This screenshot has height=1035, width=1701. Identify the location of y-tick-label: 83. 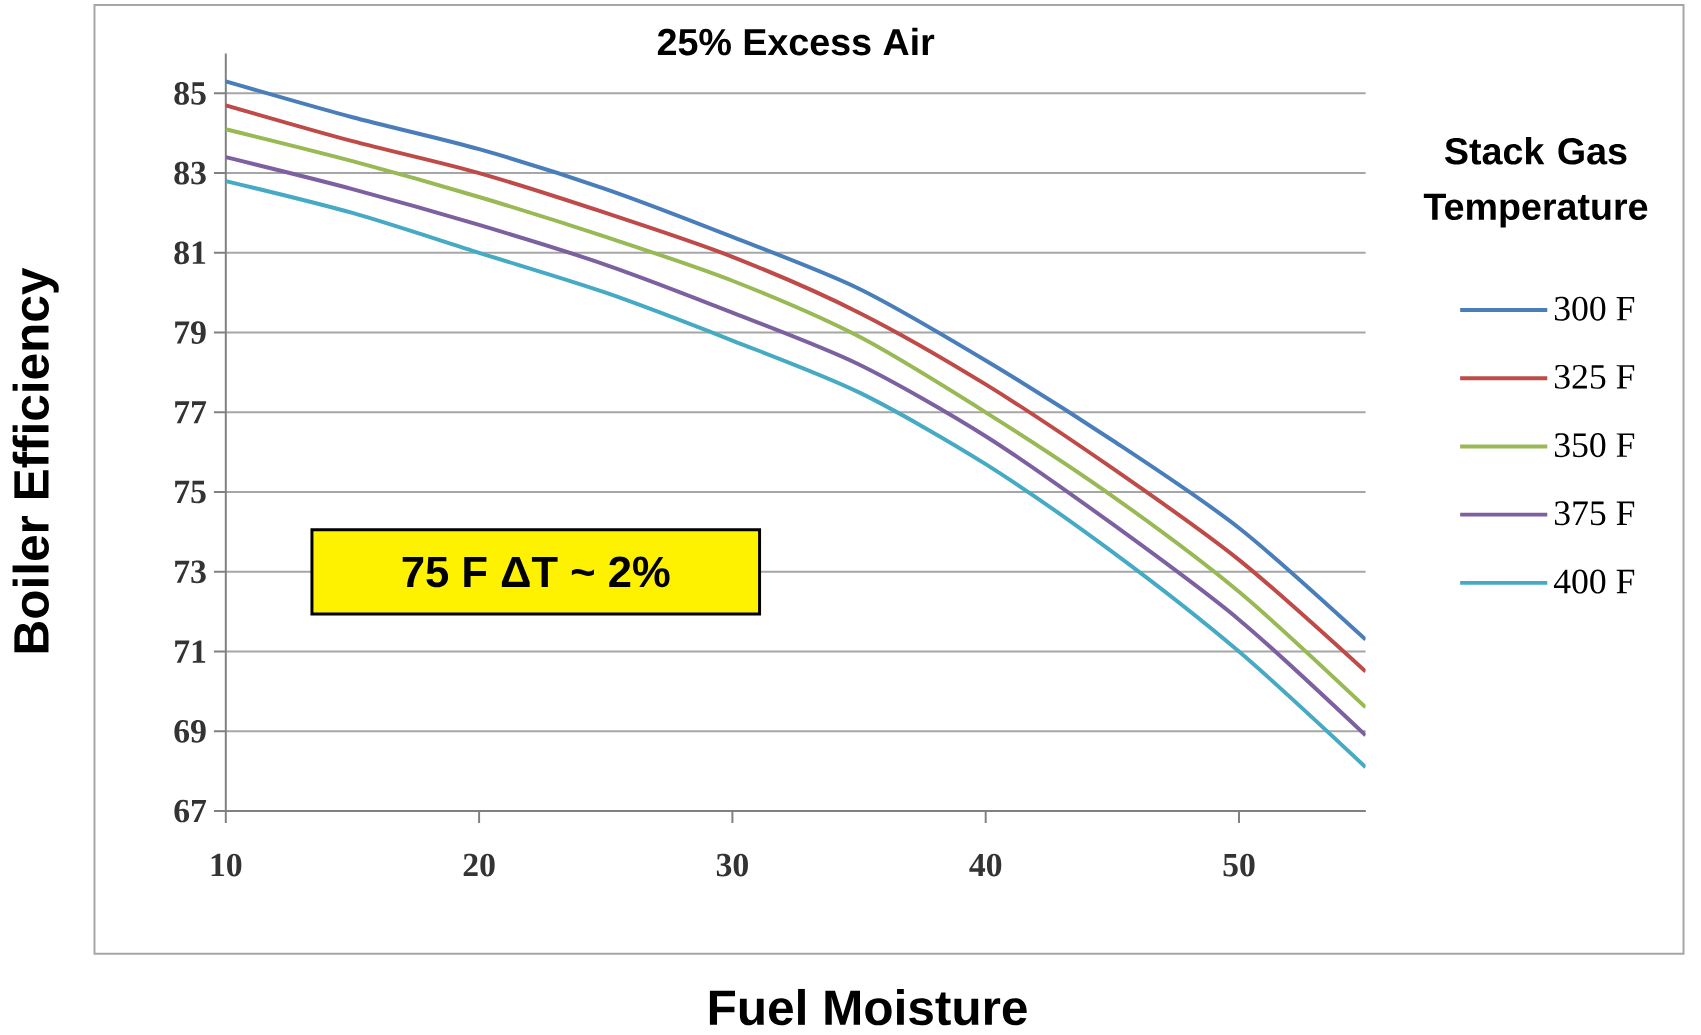
(190, 173).